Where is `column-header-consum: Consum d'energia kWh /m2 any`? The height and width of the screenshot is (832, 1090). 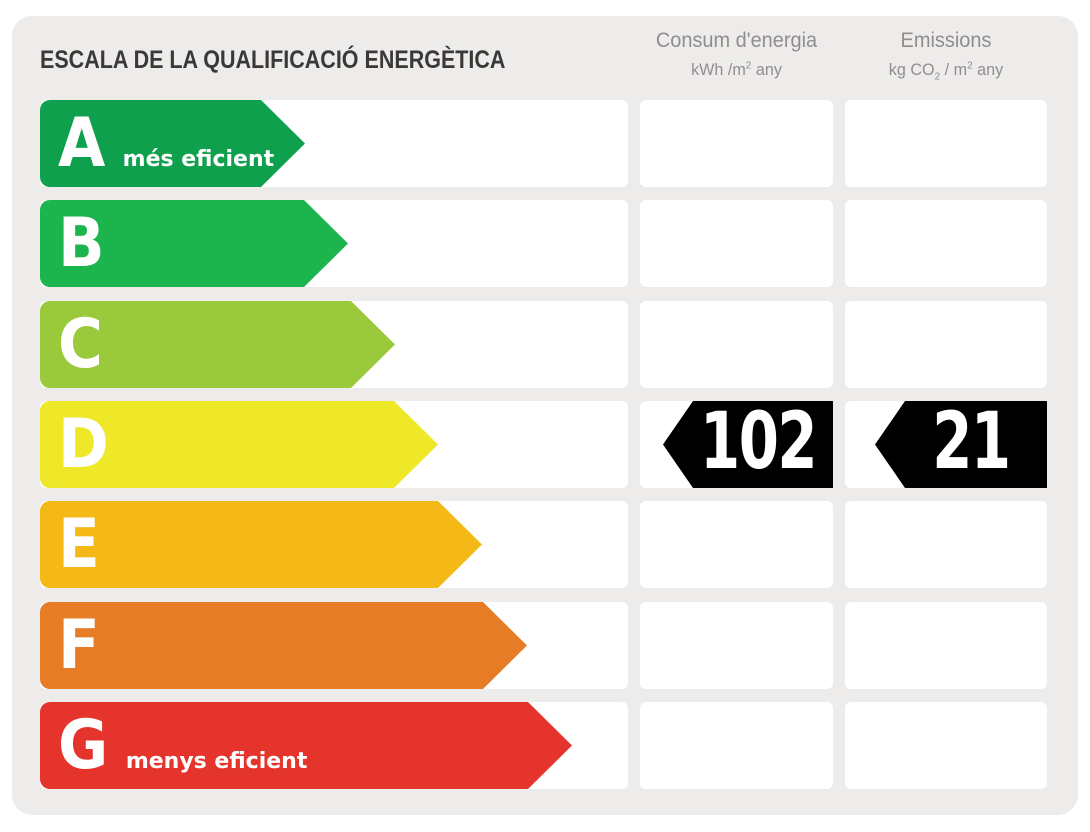
column-header-consum: Consum d'energia kWh /m2 any is located at coordinates (736, 55).